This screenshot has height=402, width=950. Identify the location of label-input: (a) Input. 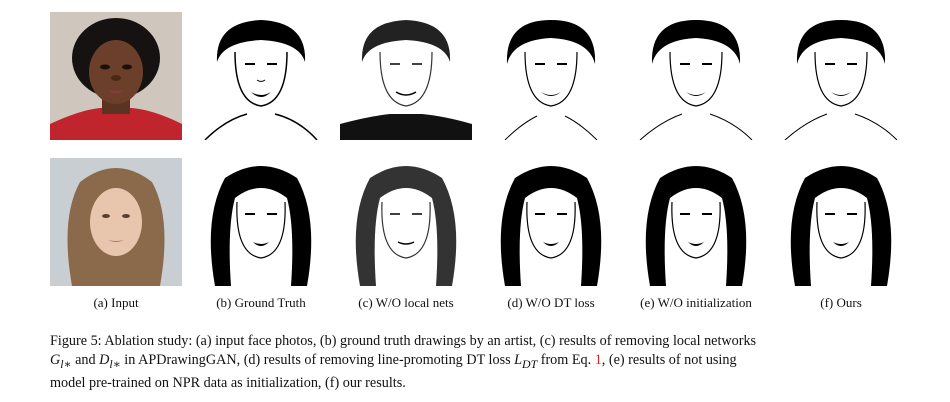
(116, 302).